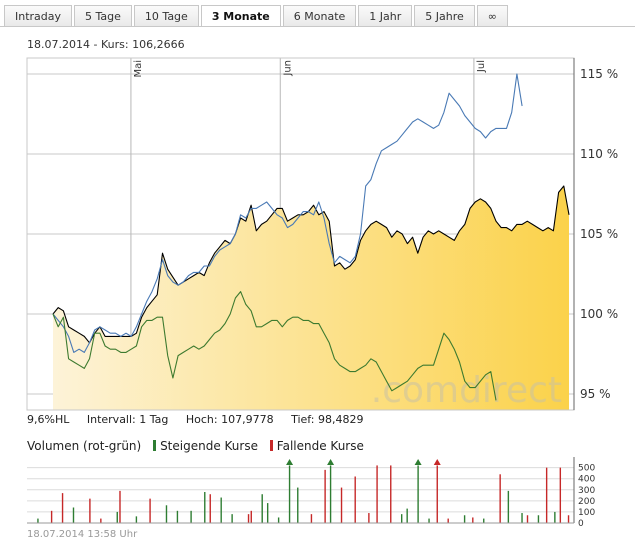 The height and width of the screenshot is (547, 635). What do you see at coordinates (599, 154) in the screenshot?
I see `y-tick-label: 110 %` at bounding box center [599, 154].